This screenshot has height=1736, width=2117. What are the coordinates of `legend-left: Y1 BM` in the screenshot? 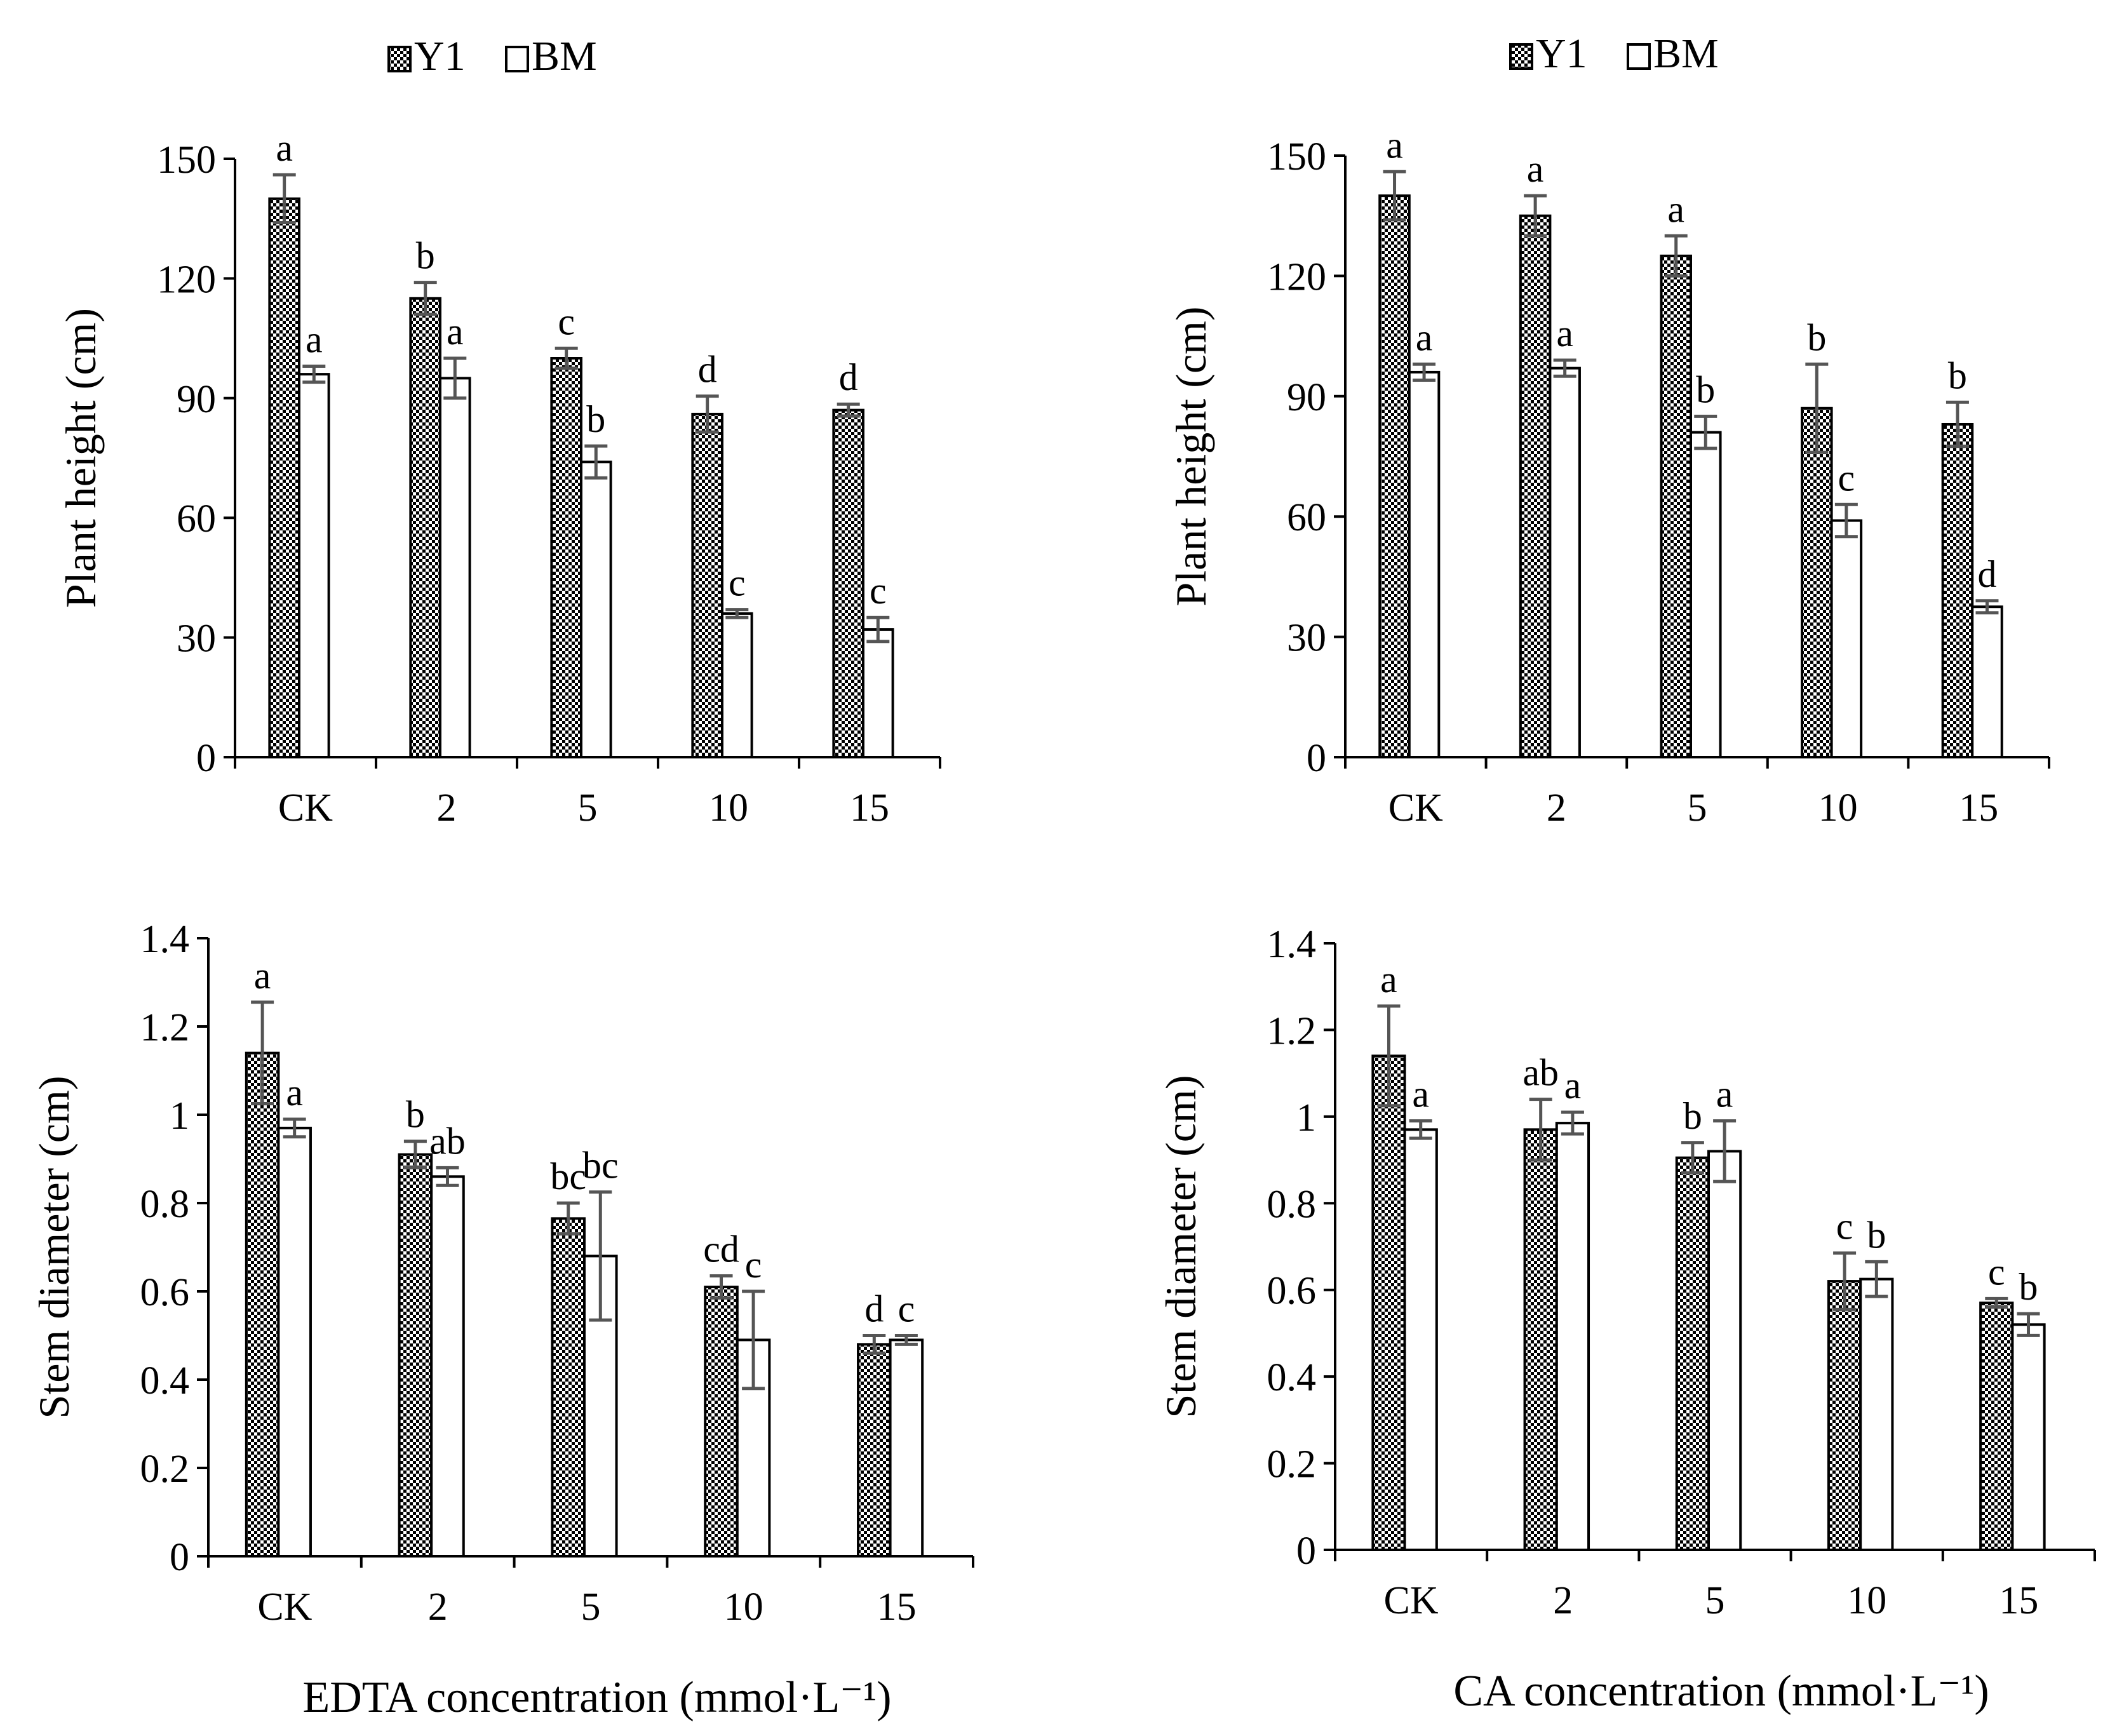 It's located at (492, 56).